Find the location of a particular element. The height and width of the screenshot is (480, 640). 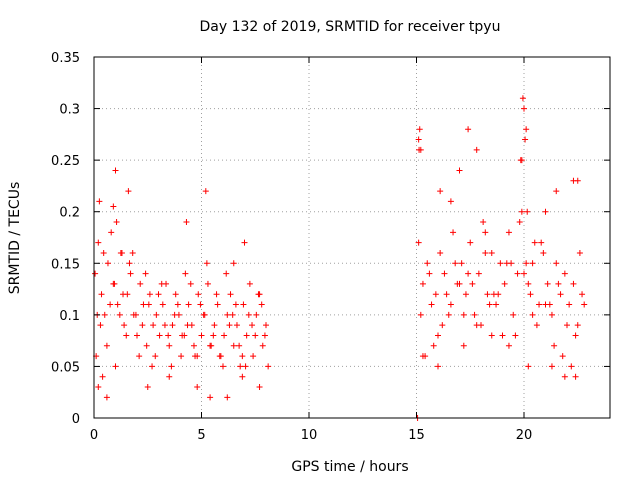

y-tick-label: 0.35 is located at coordinates (65, 58).